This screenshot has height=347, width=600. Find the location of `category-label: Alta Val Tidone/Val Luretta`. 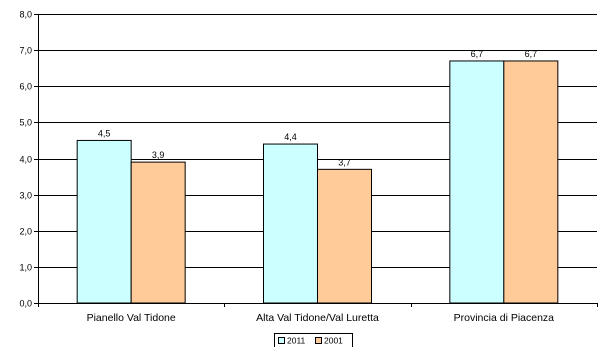

category-label: Alta Val Tidone/Val Luretta is located at coordinates (317, 318).